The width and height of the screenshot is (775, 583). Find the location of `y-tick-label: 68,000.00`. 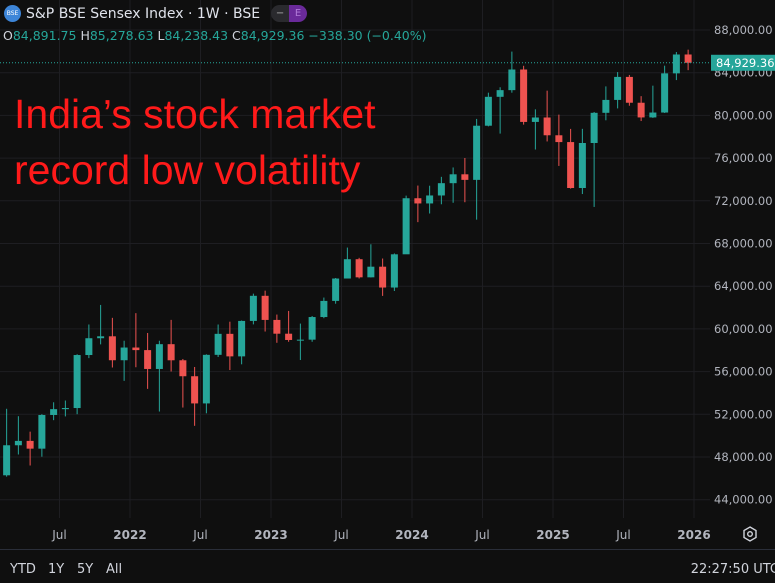

y-tick-label: 68,000.00 is located at coordinates (743, 244).